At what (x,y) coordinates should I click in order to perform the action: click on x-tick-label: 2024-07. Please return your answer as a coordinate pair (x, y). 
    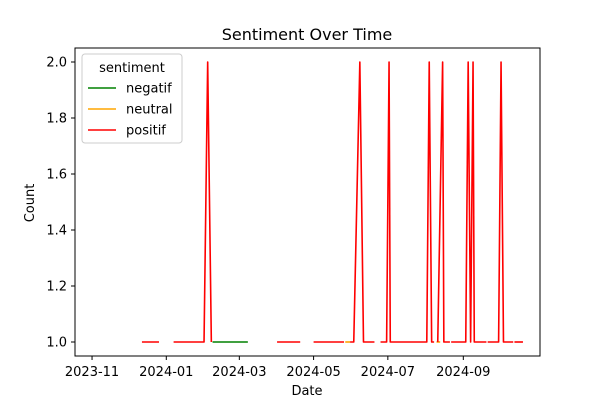
    Looking at the image, I should click on (388, 372).